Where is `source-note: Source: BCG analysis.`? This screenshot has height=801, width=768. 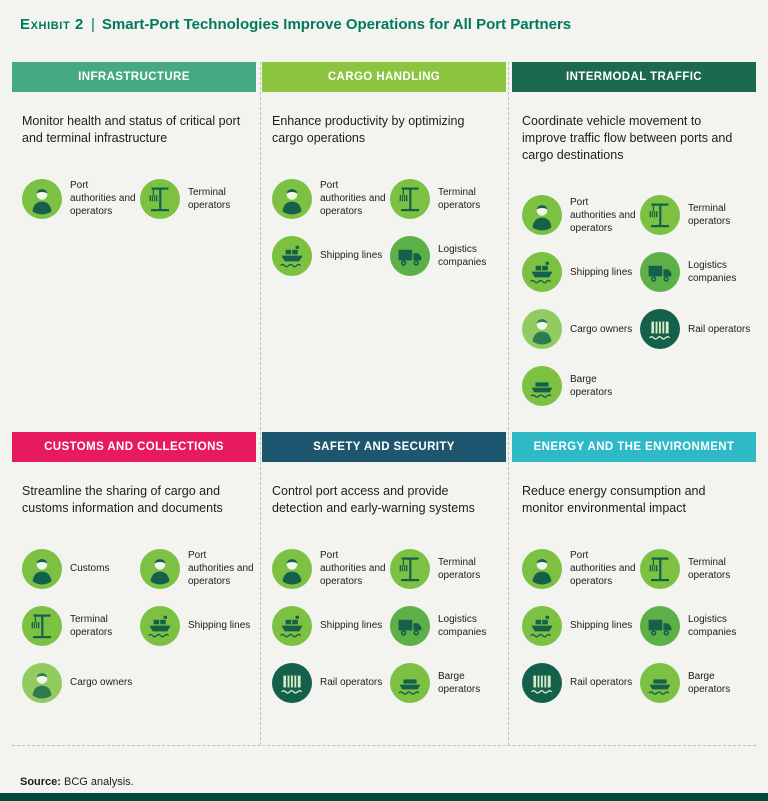
source-note: Source: BCG analysis. is located at coordinates (384, 767).